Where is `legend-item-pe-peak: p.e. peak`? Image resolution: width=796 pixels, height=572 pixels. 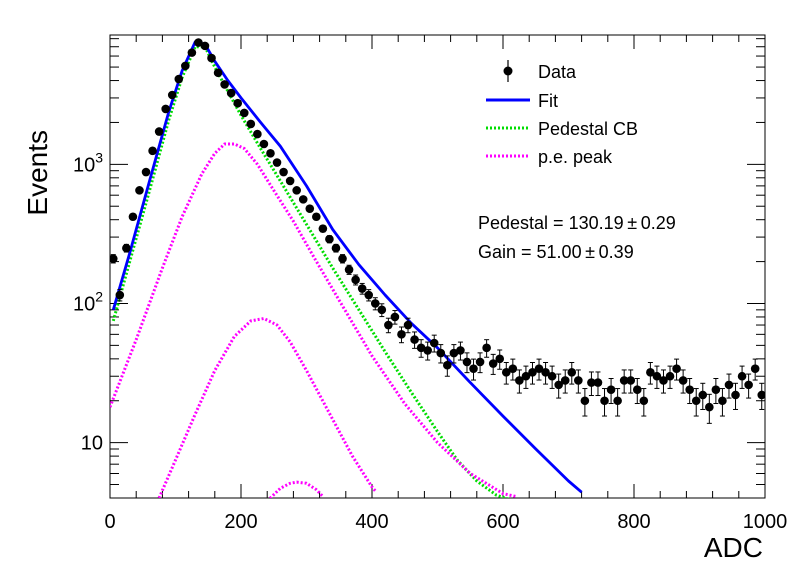 legend-item-pe-peak: p.e. peak is located at coordinates (549, 157).